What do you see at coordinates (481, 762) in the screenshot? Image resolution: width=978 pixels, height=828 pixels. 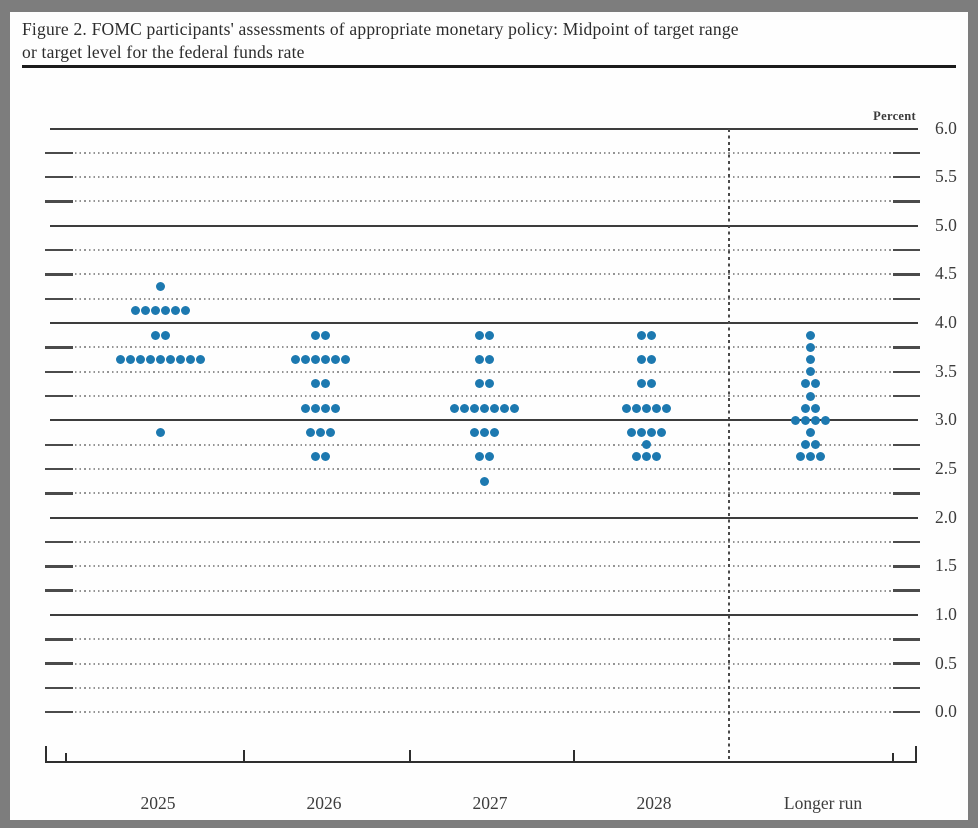 I see `x-axis-baseline` at bounding box center [481, 762].